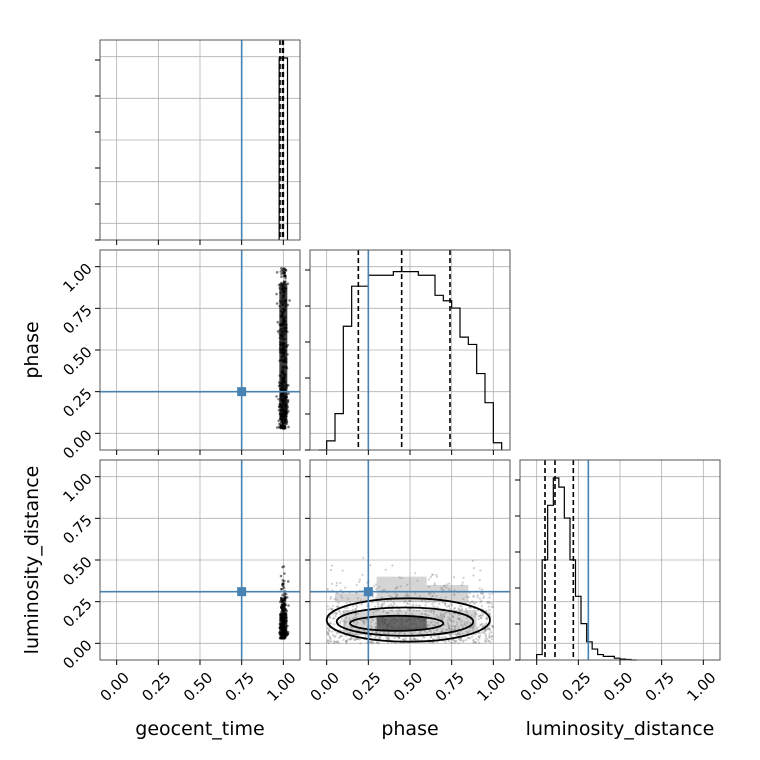  I want to click on x-tick-label: 0.75, so click(660, 687).